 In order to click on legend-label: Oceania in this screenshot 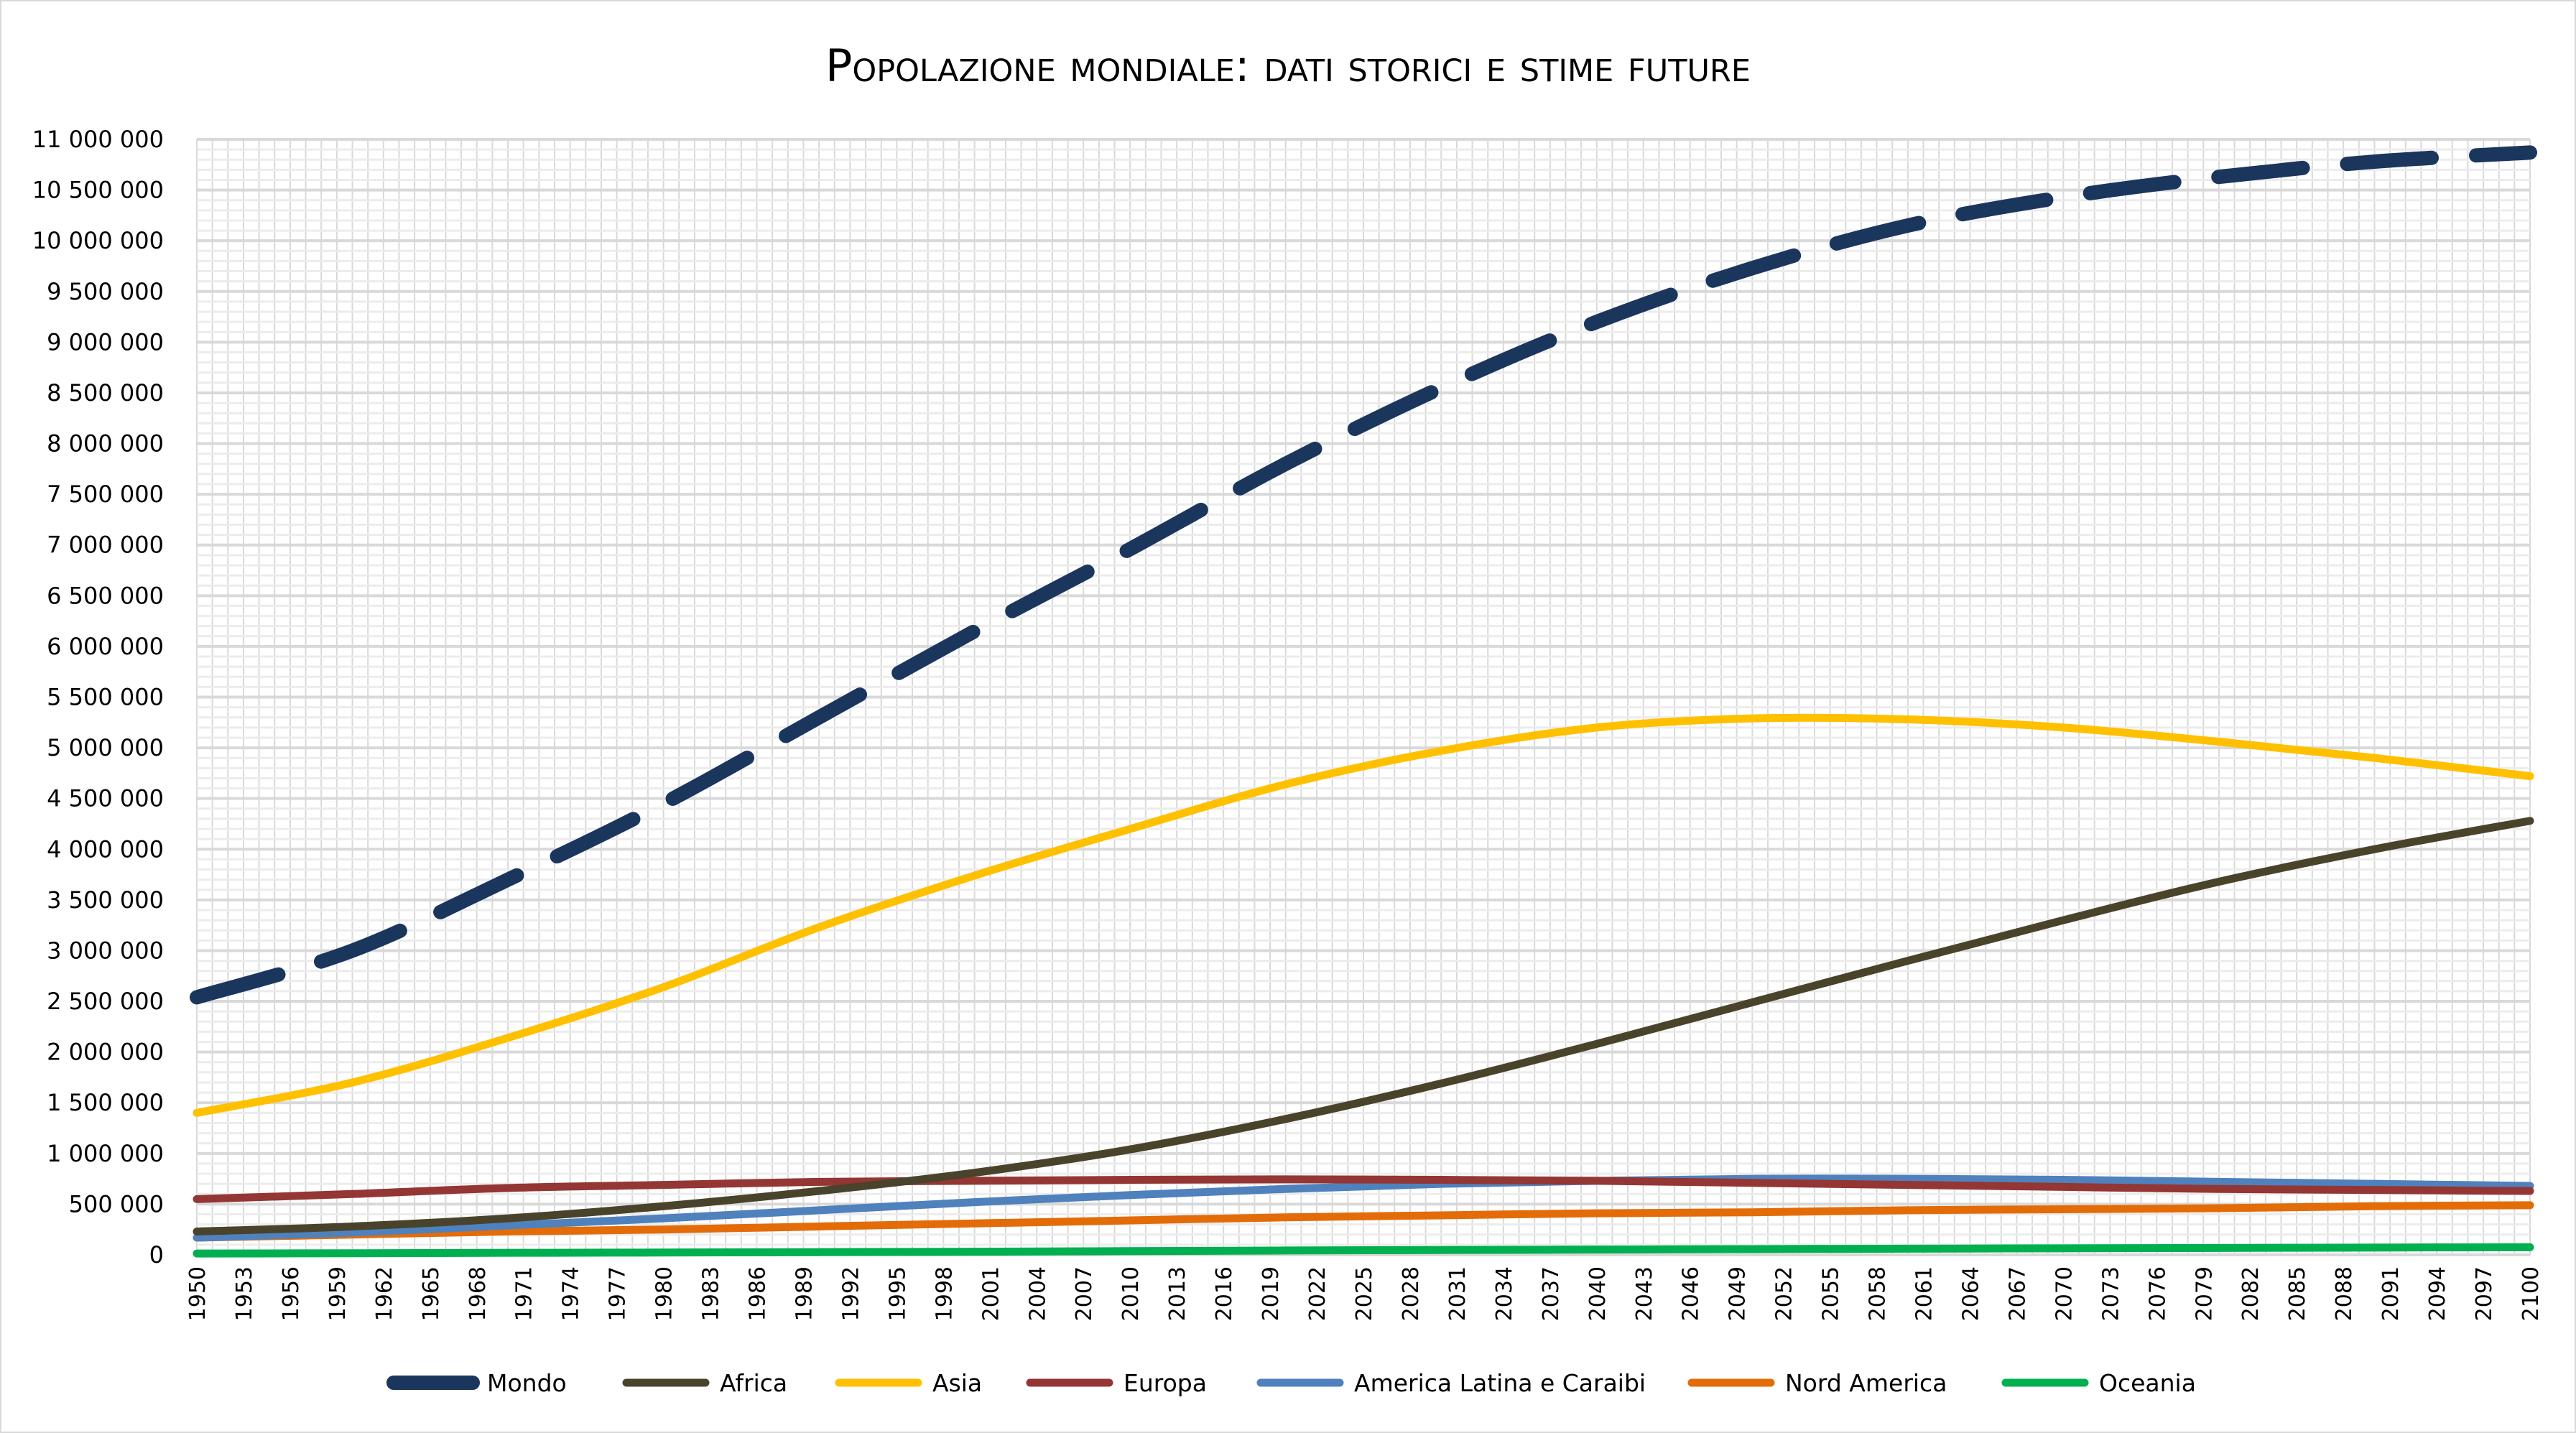, I will do `click(2147, 1383)`.